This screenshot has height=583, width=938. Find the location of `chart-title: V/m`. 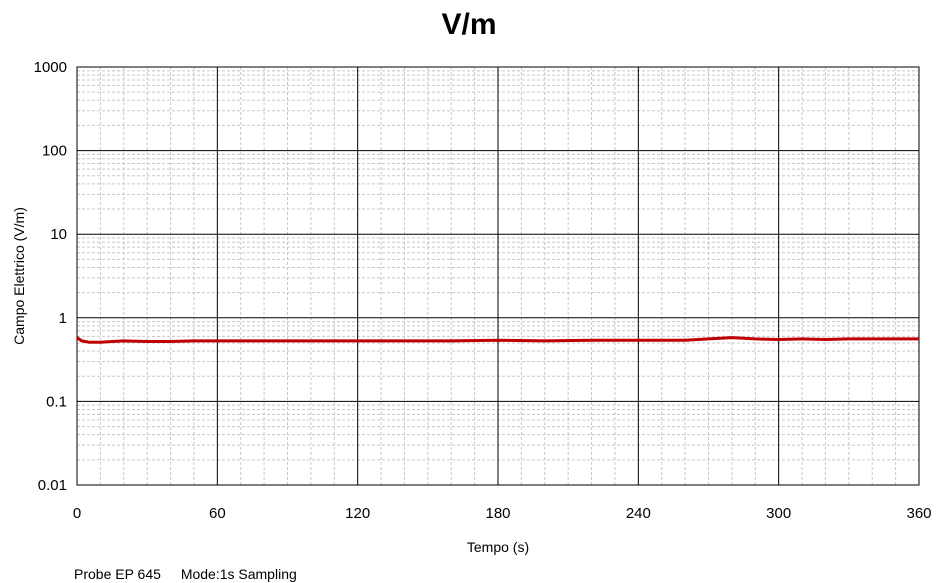

chart-title: V/m is located at coordinates (469, 24).